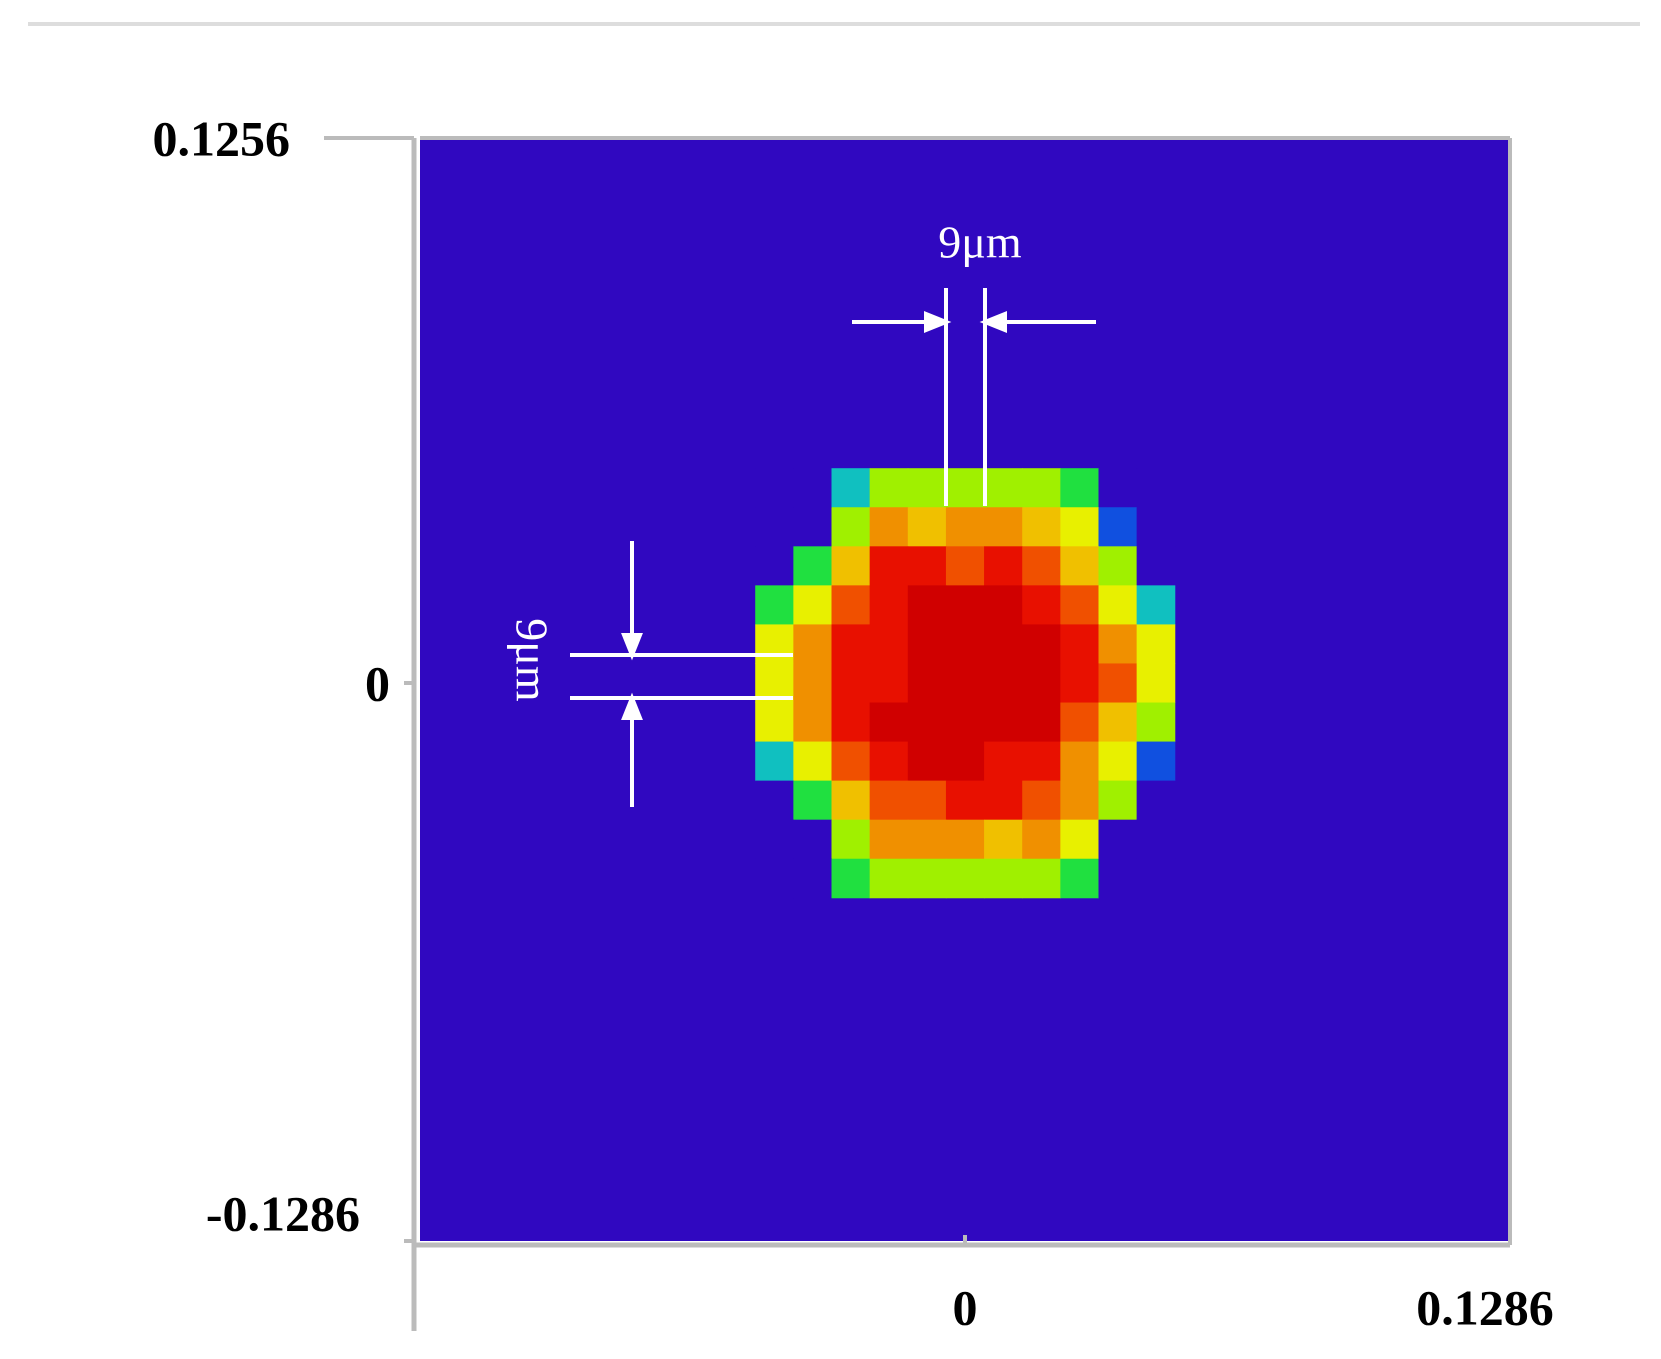 The height and width of the screenshot is (1359, 1661). I want to click on annotation: 9μm, so click(531, 660).